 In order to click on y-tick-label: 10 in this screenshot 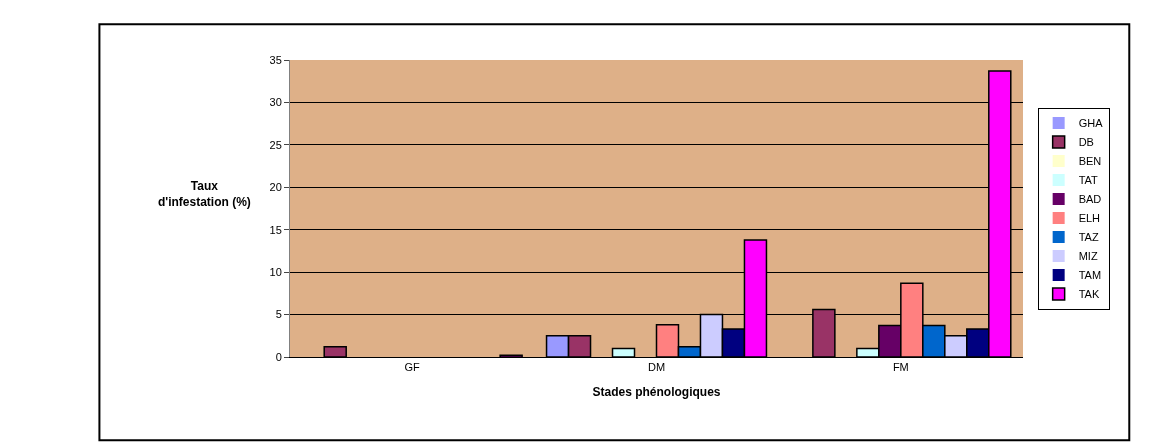, I will do `click(275, 271)`.